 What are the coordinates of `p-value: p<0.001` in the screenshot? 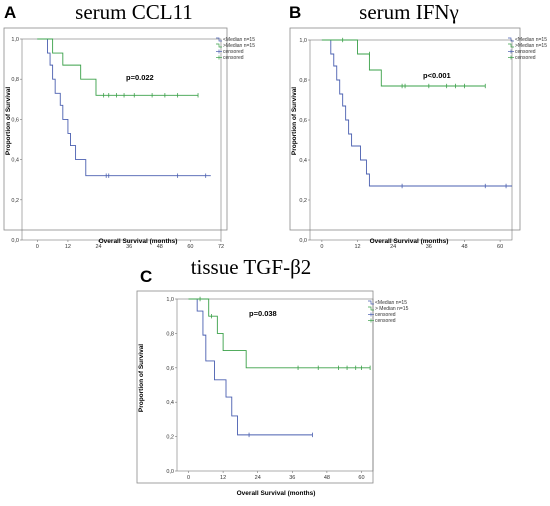 It's located at (437, 75).